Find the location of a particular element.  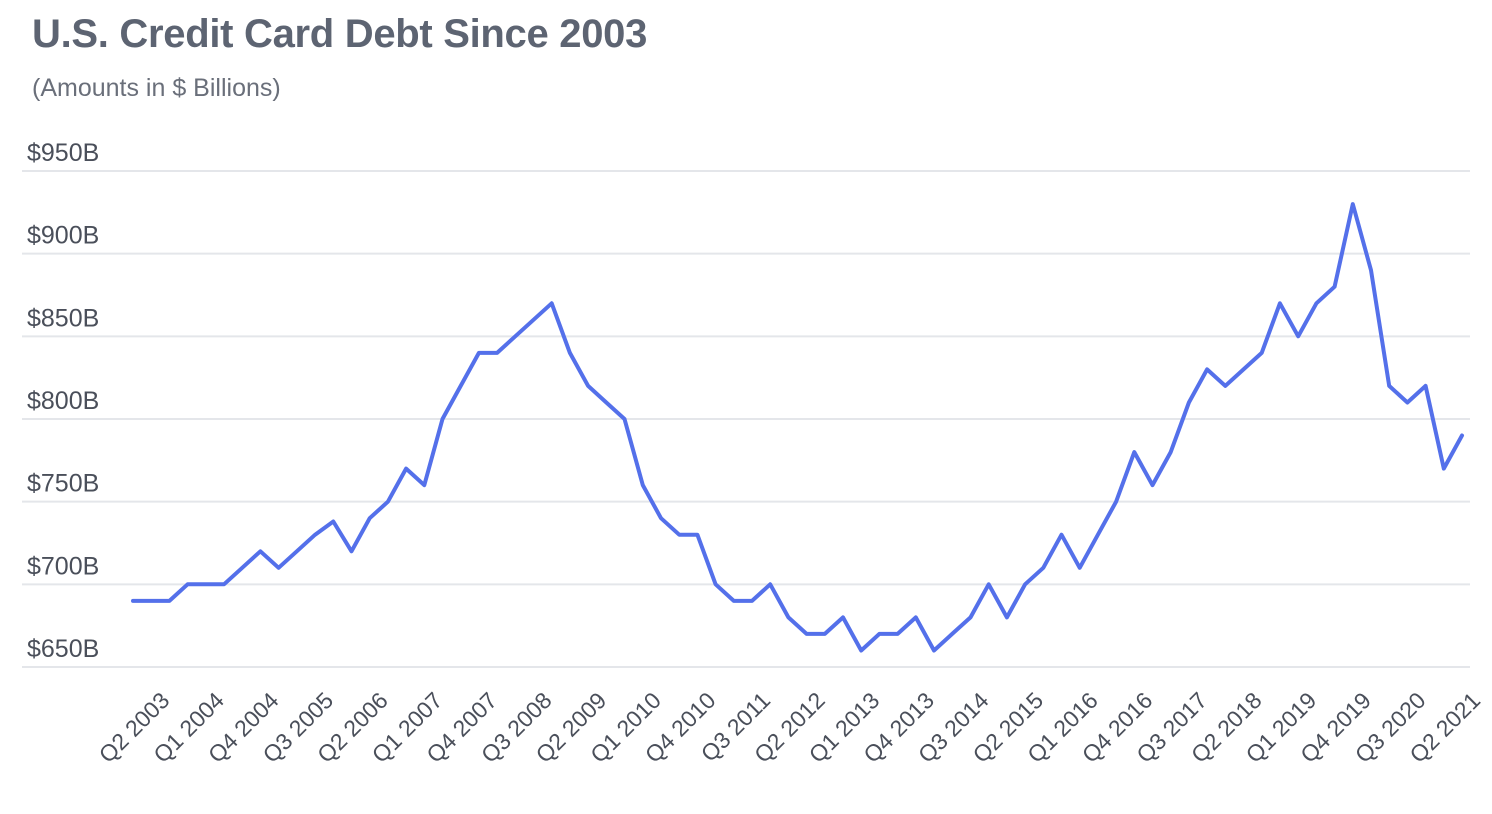

y-tick-label: $950B is located at coordinates (63, 153).